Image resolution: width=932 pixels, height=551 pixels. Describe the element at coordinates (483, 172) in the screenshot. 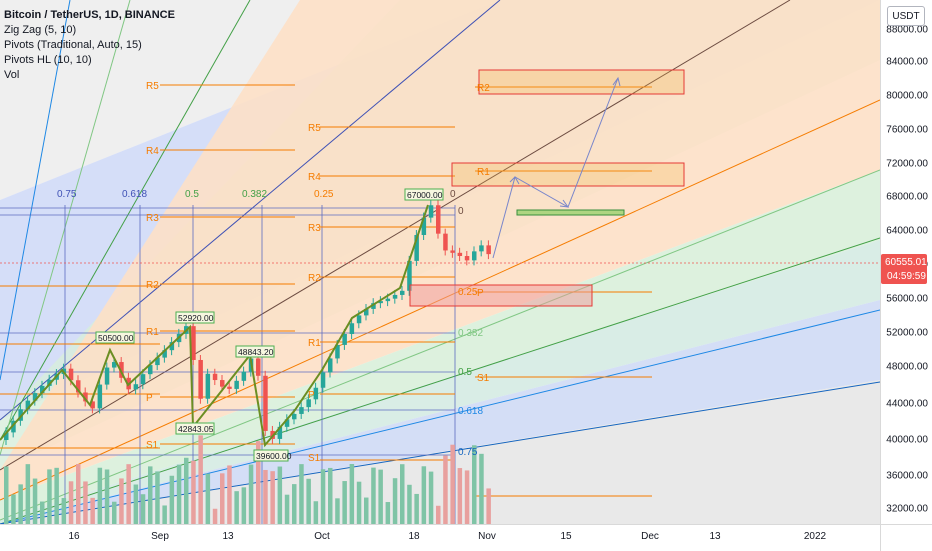

I see `pivot-r1: R1` at that location.